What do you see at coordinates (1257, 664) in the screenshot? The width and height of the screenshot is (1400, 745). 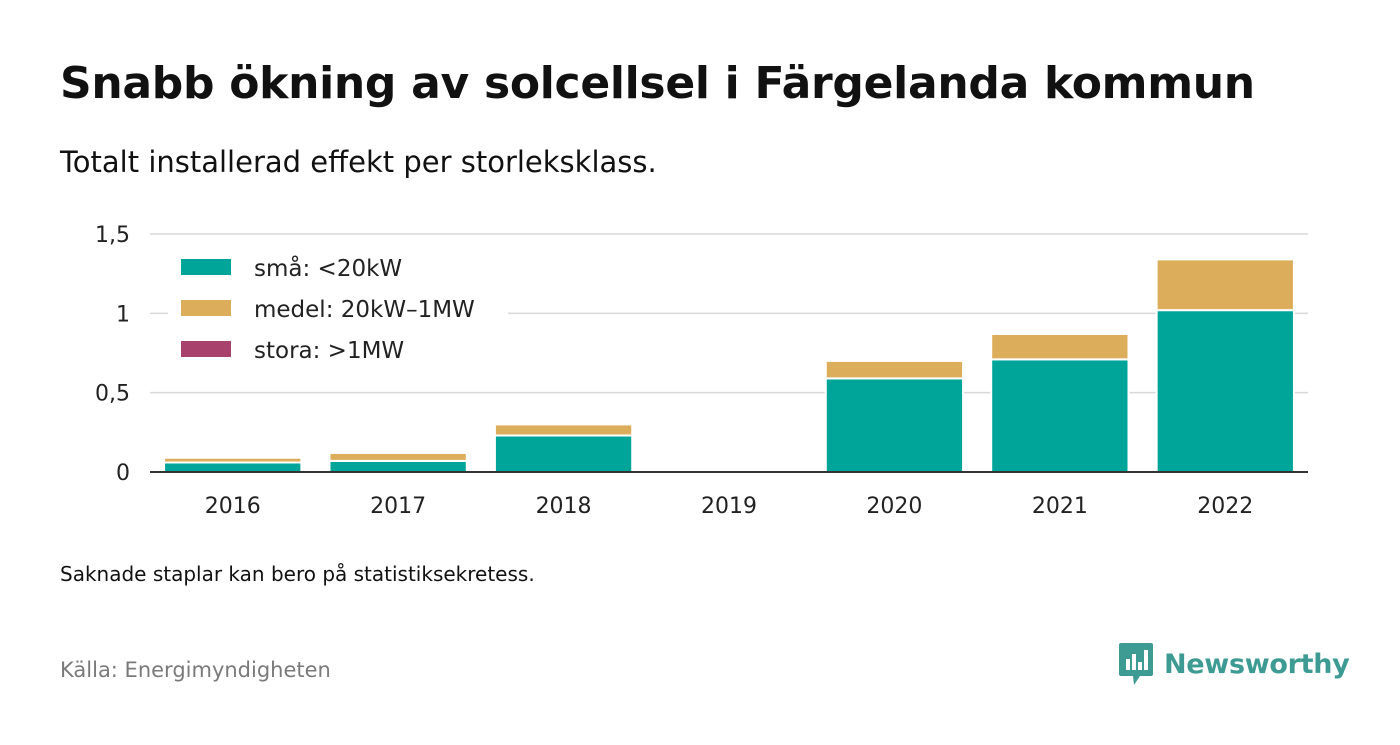 I see `brand-name: Newsworthy` at bounding box center [1257, 664].